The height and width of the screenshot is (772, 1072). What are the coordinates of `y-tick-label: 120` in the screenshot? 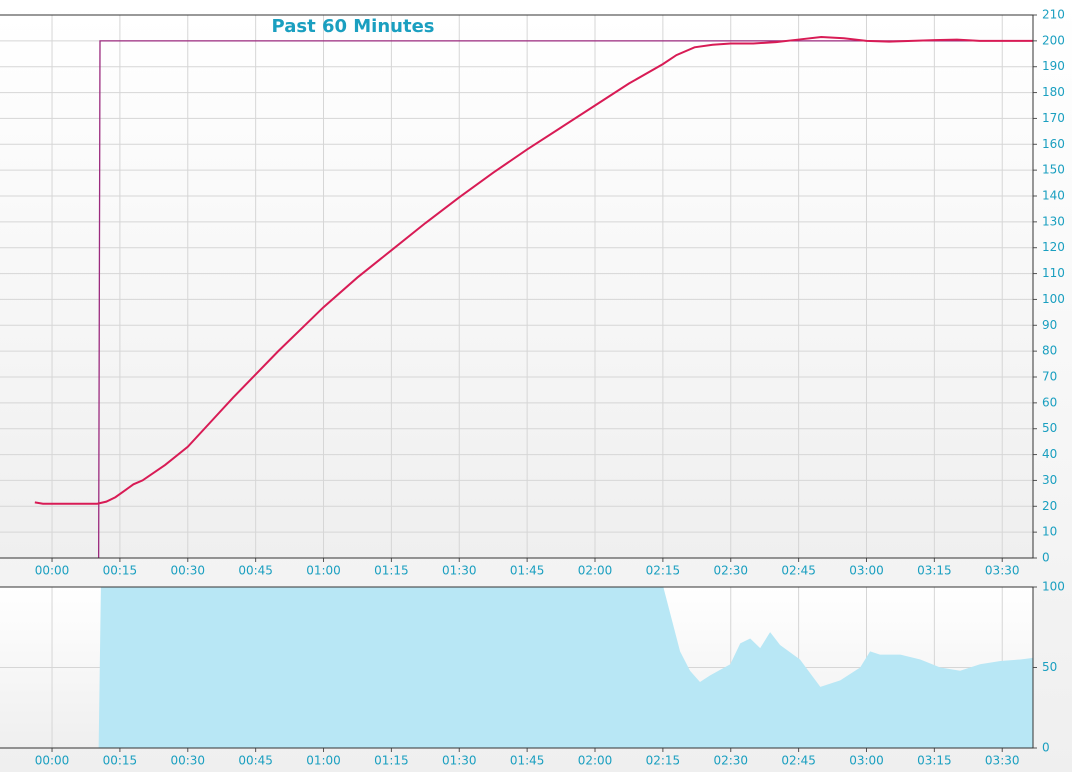 It's located at (1053, 247).